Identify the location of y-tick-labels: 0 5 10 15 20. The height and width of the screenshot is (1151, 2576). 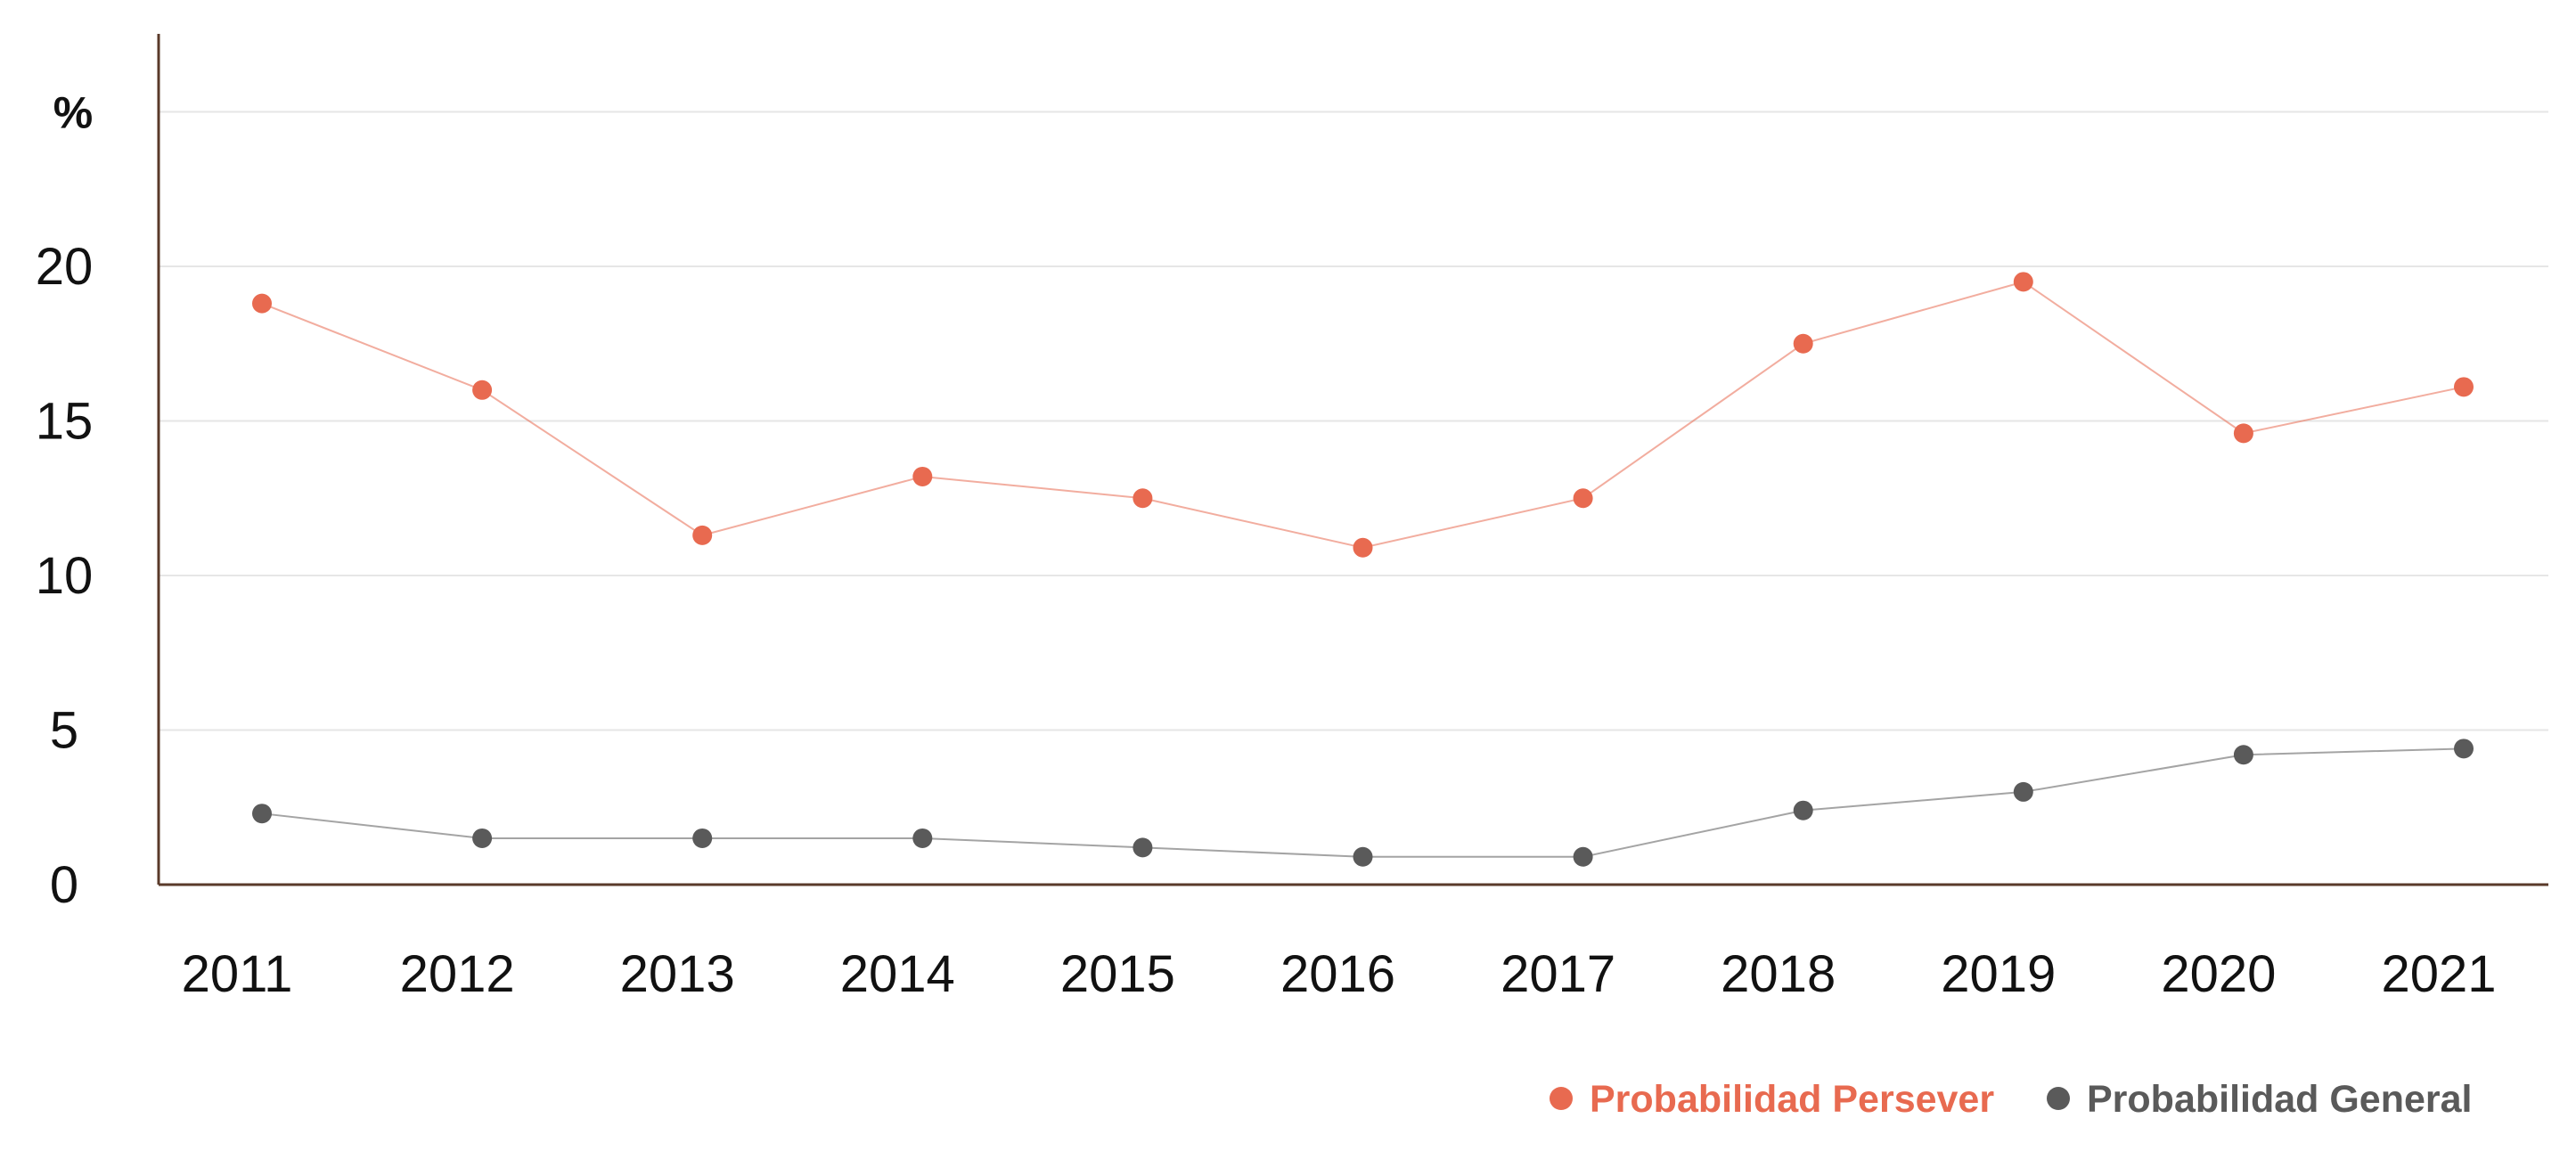
(65, 576).